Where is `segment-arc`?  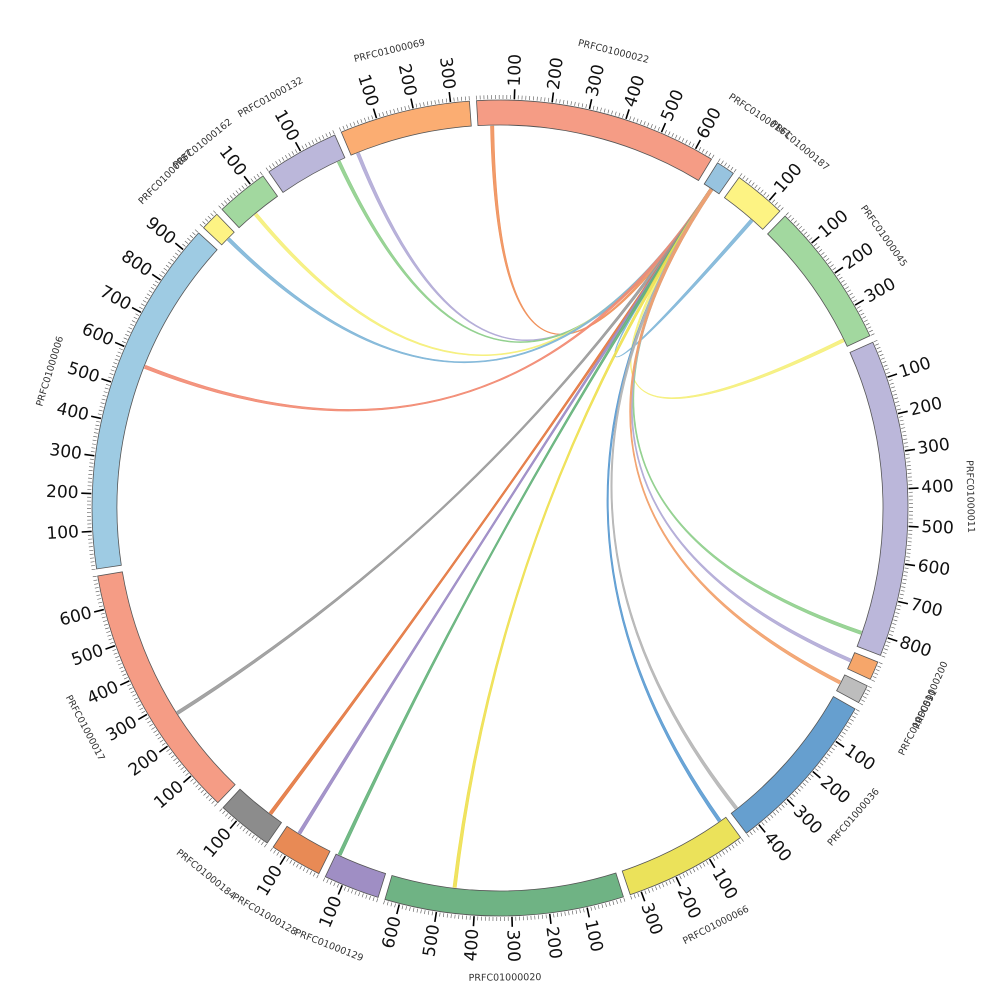 segment-arc is located at coordinates (504, 894).